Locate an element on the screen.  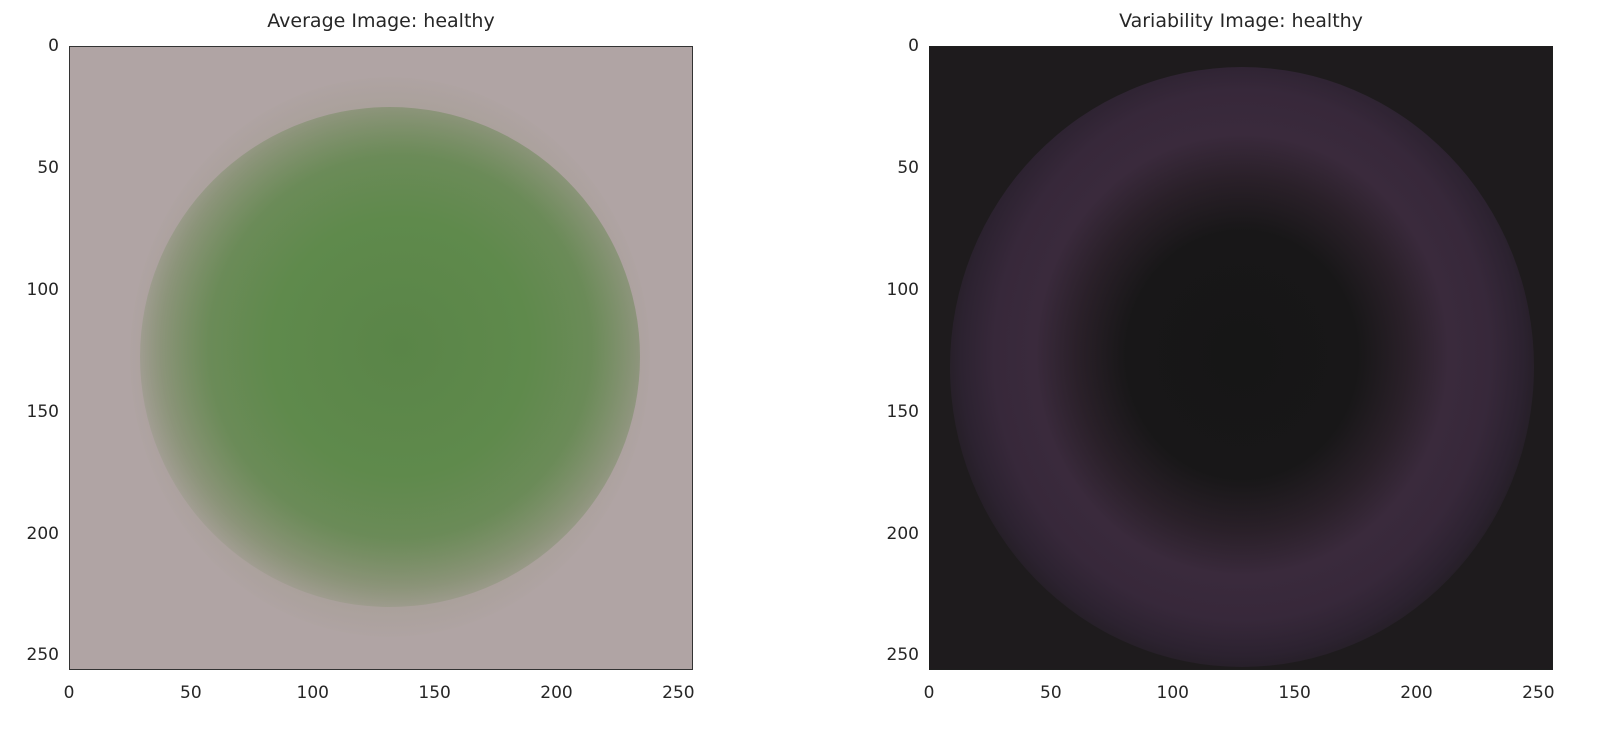
average-image-title: Average Image: healthy is located at coordinates (381, 21).